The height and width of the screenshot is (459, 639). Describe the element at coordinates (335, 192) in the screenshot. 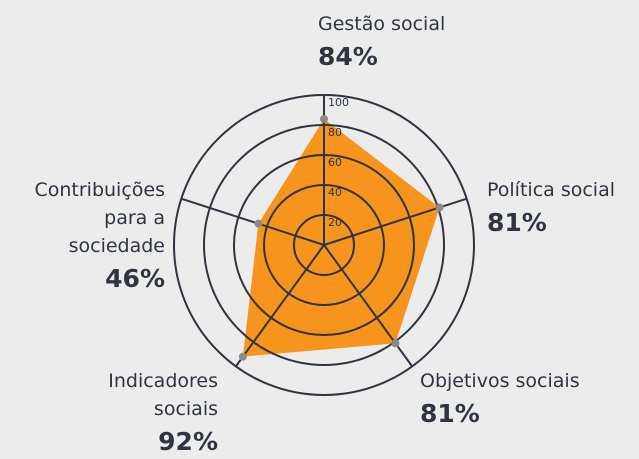

I see `tick-label: 40` at that location.